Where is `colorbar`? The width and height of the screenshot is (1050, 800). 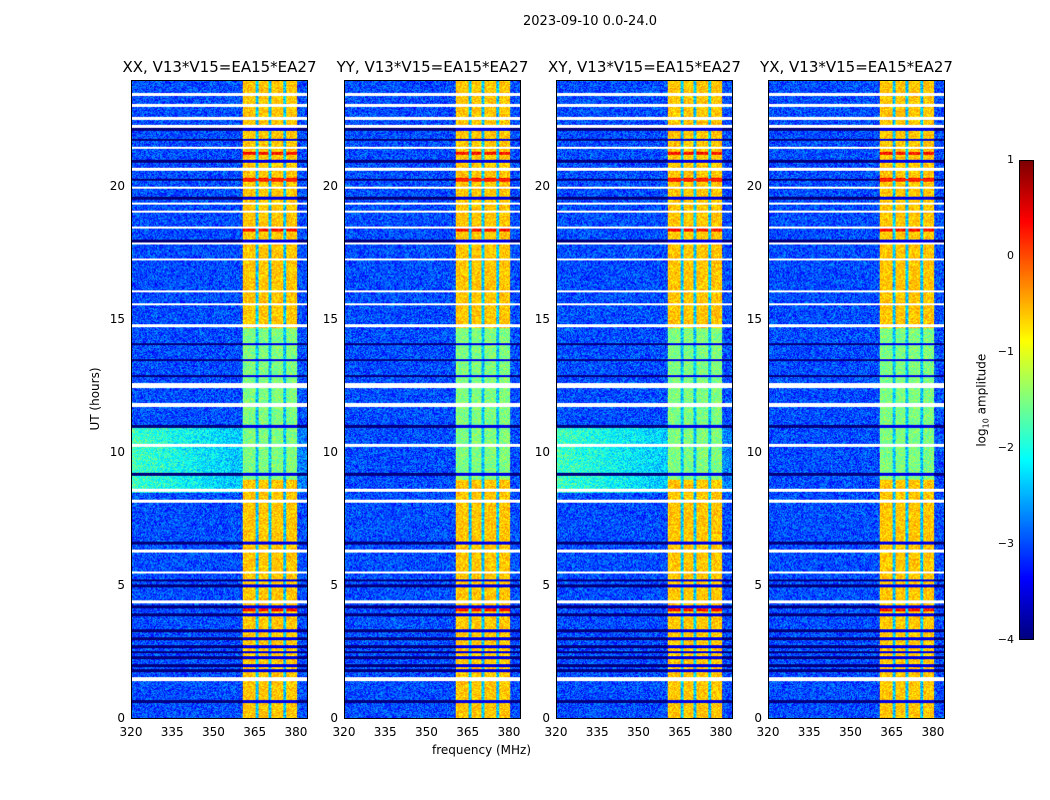 colorbar is located at coordinates (1026, 400).